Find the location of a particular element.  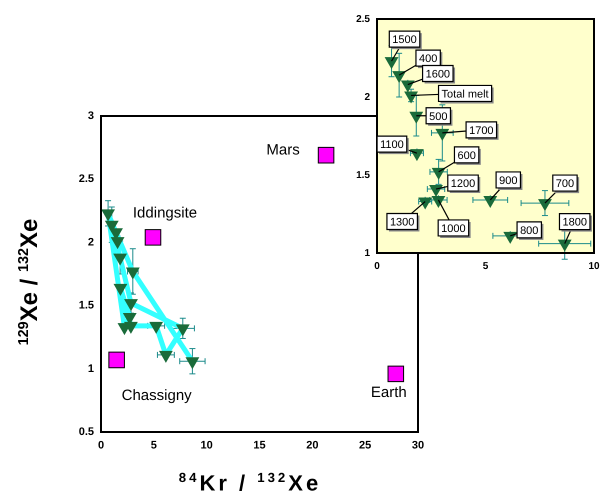

x-tick-label: 15 is located at coordinates (259, 446).